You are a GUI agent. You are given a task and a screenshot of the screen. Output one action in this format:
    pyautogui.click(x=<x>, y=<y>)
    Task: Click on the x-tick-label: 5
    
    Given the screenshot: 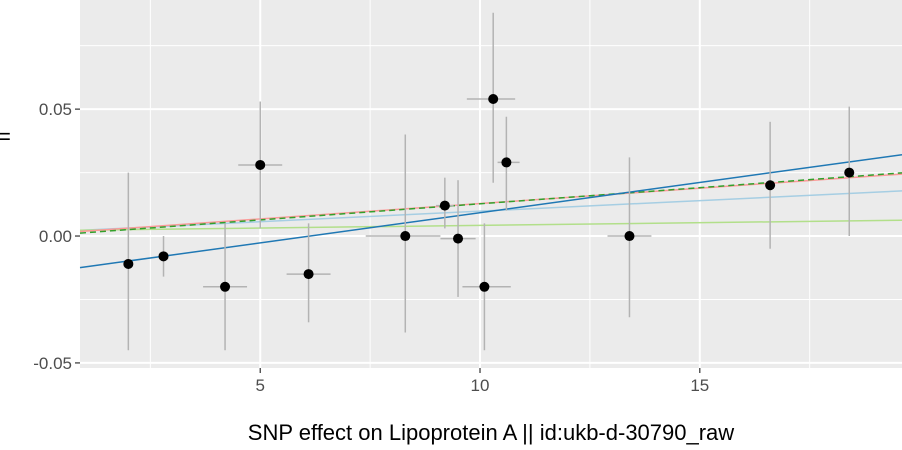 What is the action you would take?
    pyautogui.click(x=259, y=385)
    